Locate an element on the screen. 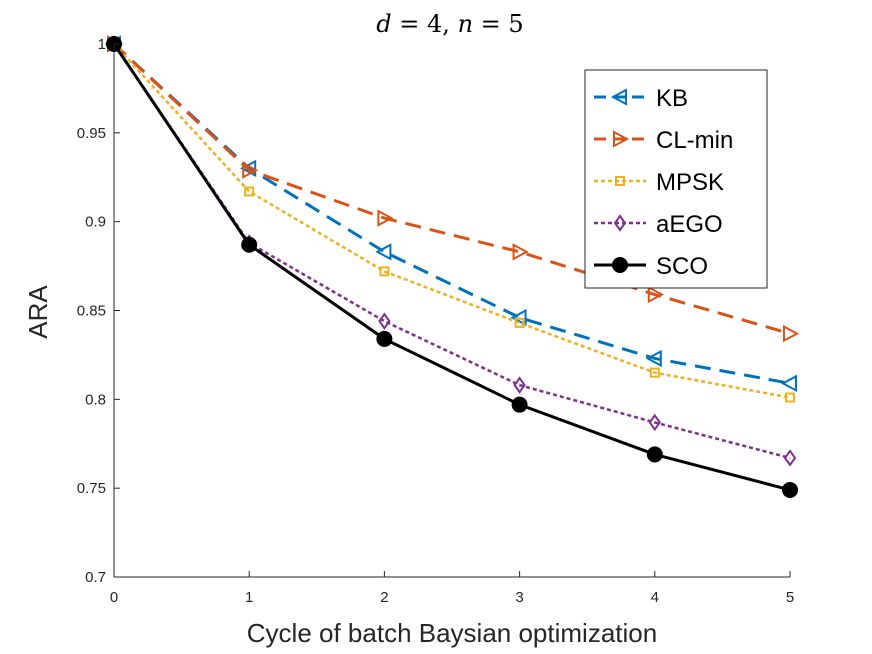 This screenshot has height=654, width=872. legend-label-sco: SCO is located at coordinates (682, 266).